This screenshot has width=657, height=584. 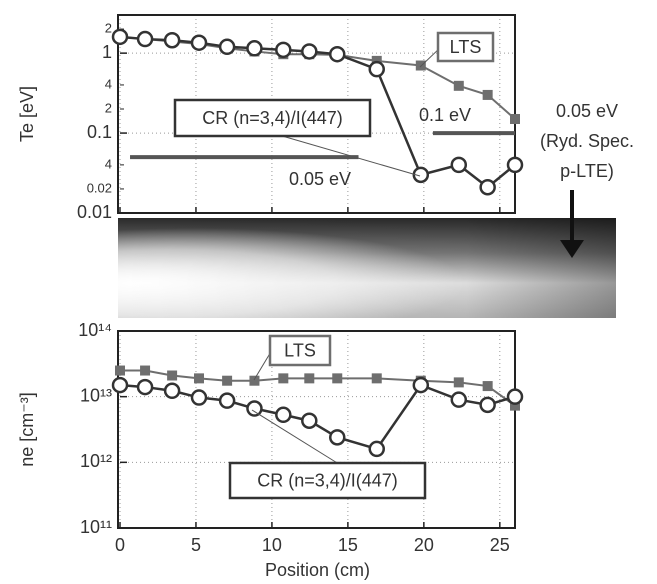 What do you see at coordinates (99, 132) in the screenshot?
I see `y-tick-label: 0.1` at bounding box center [99, 132].